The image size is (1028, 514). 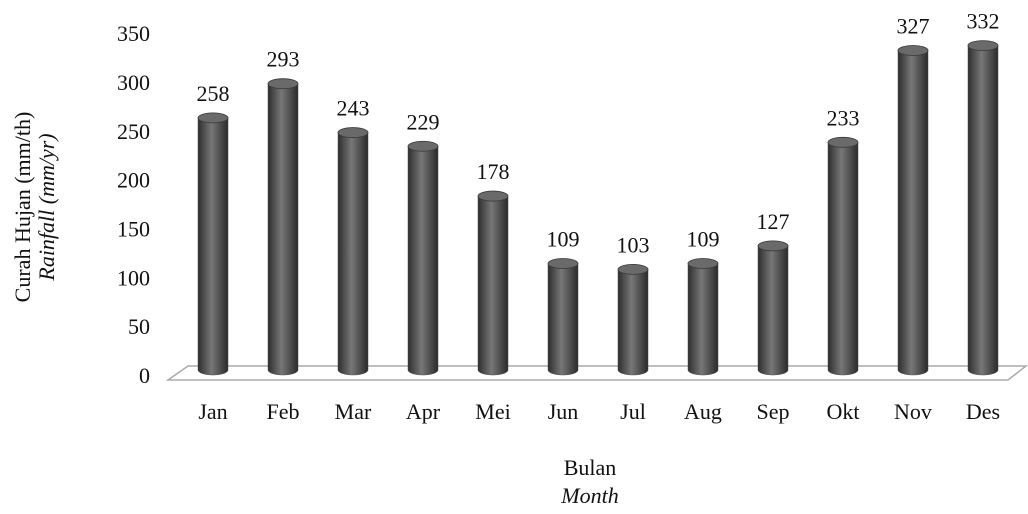 What do you see at coordinates (843, 117) in the screenshot?
I see `value-label: 233` at bounding box center [843, 117].